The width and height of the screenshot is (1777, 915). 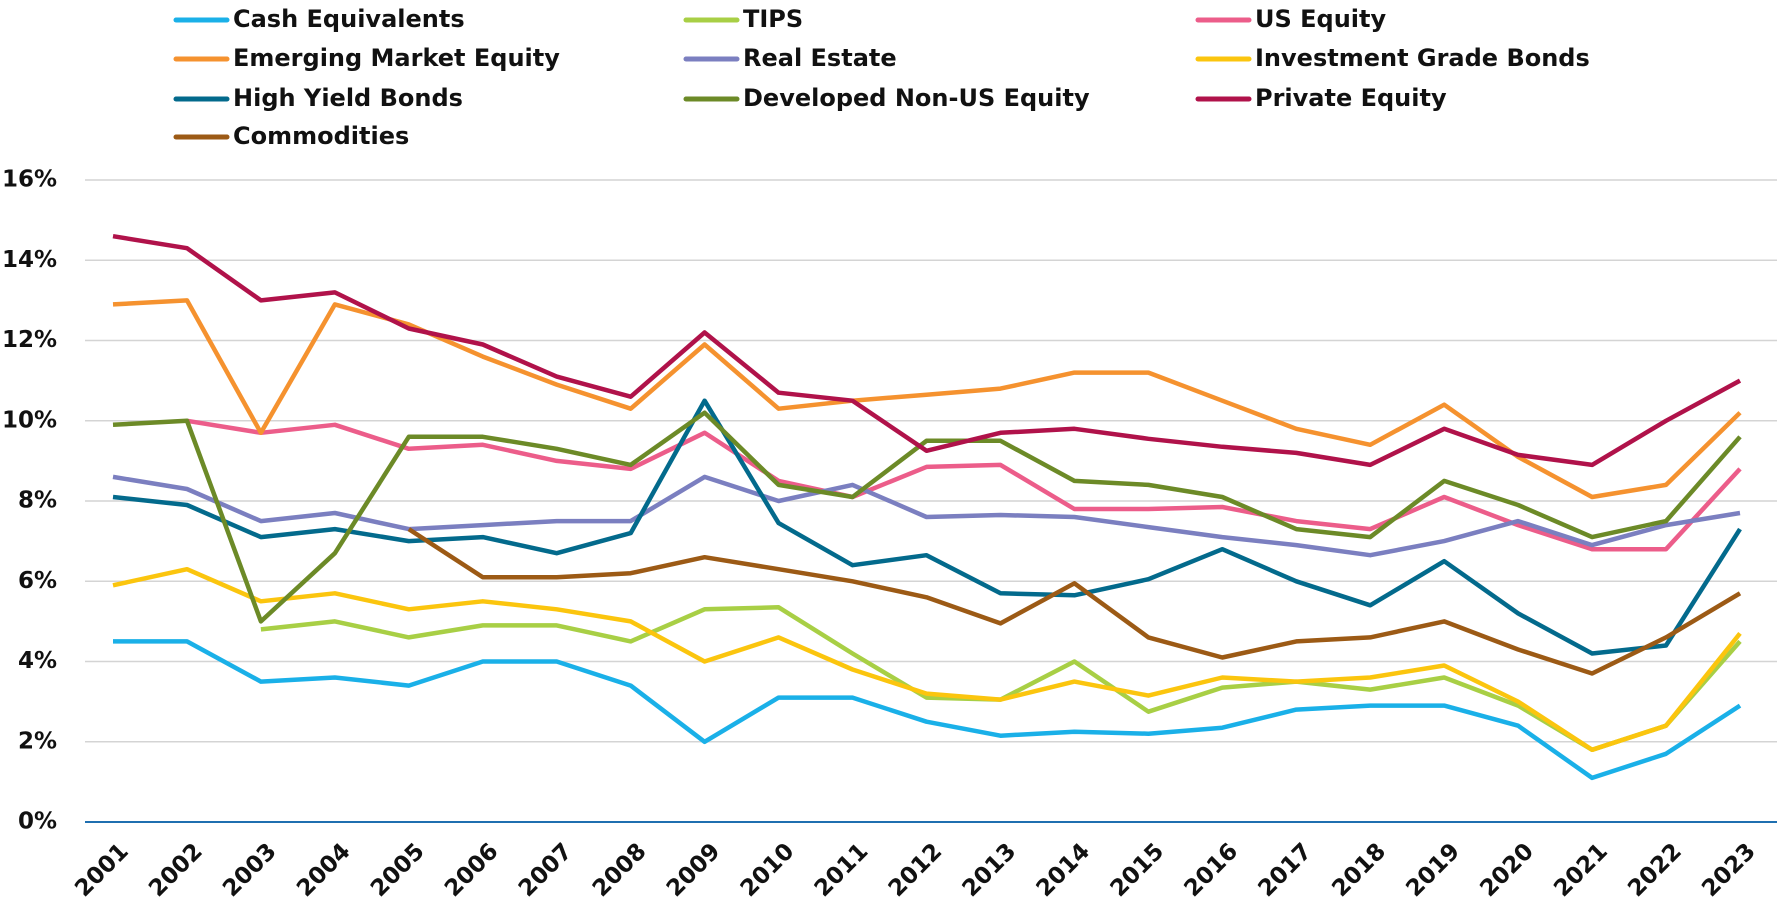 I want to click on x-tick-label: 2004, so click(x=324, y=870).